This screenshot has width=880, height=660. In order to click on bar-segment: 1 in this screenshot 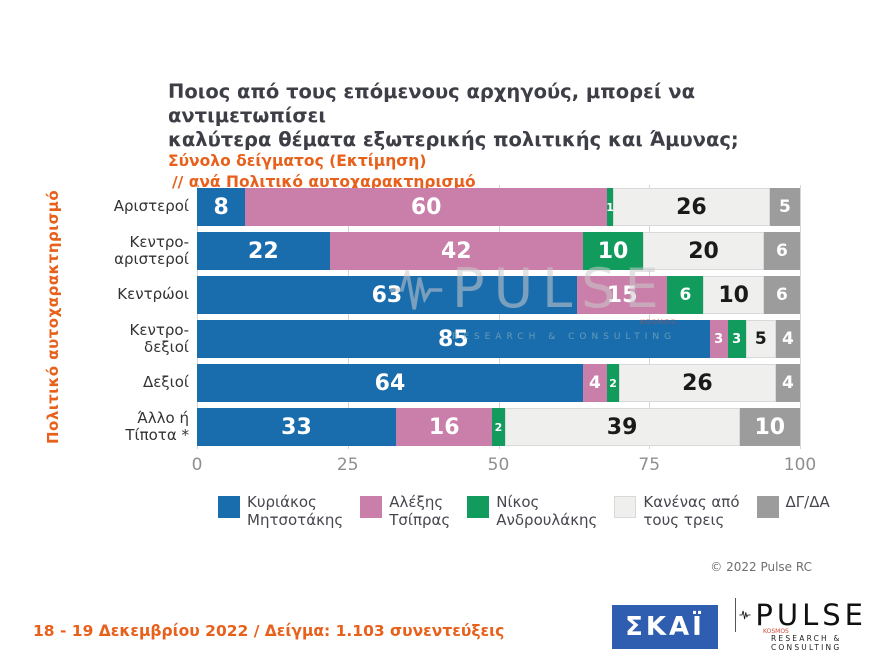, I will do `click(610, 207)`.